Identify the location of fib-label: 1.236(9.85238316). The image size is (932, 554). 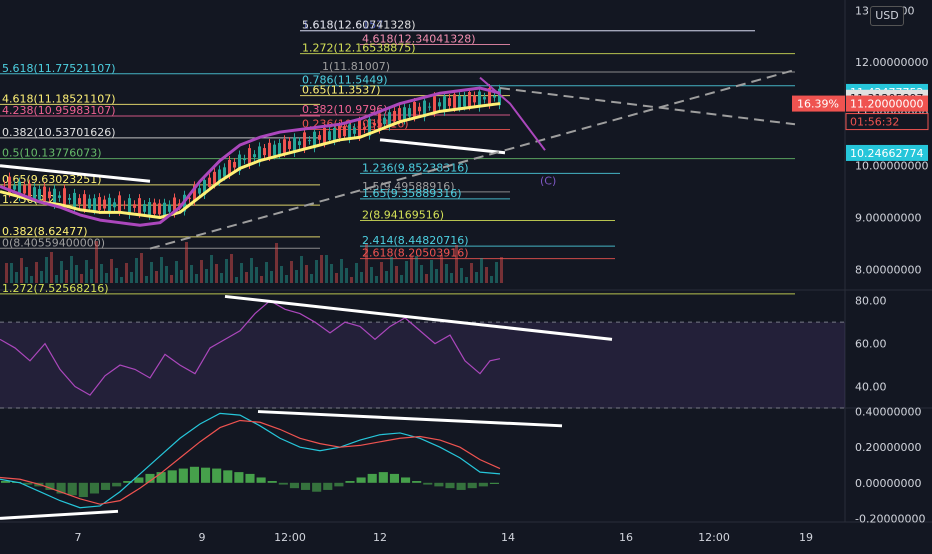
(415, 167).